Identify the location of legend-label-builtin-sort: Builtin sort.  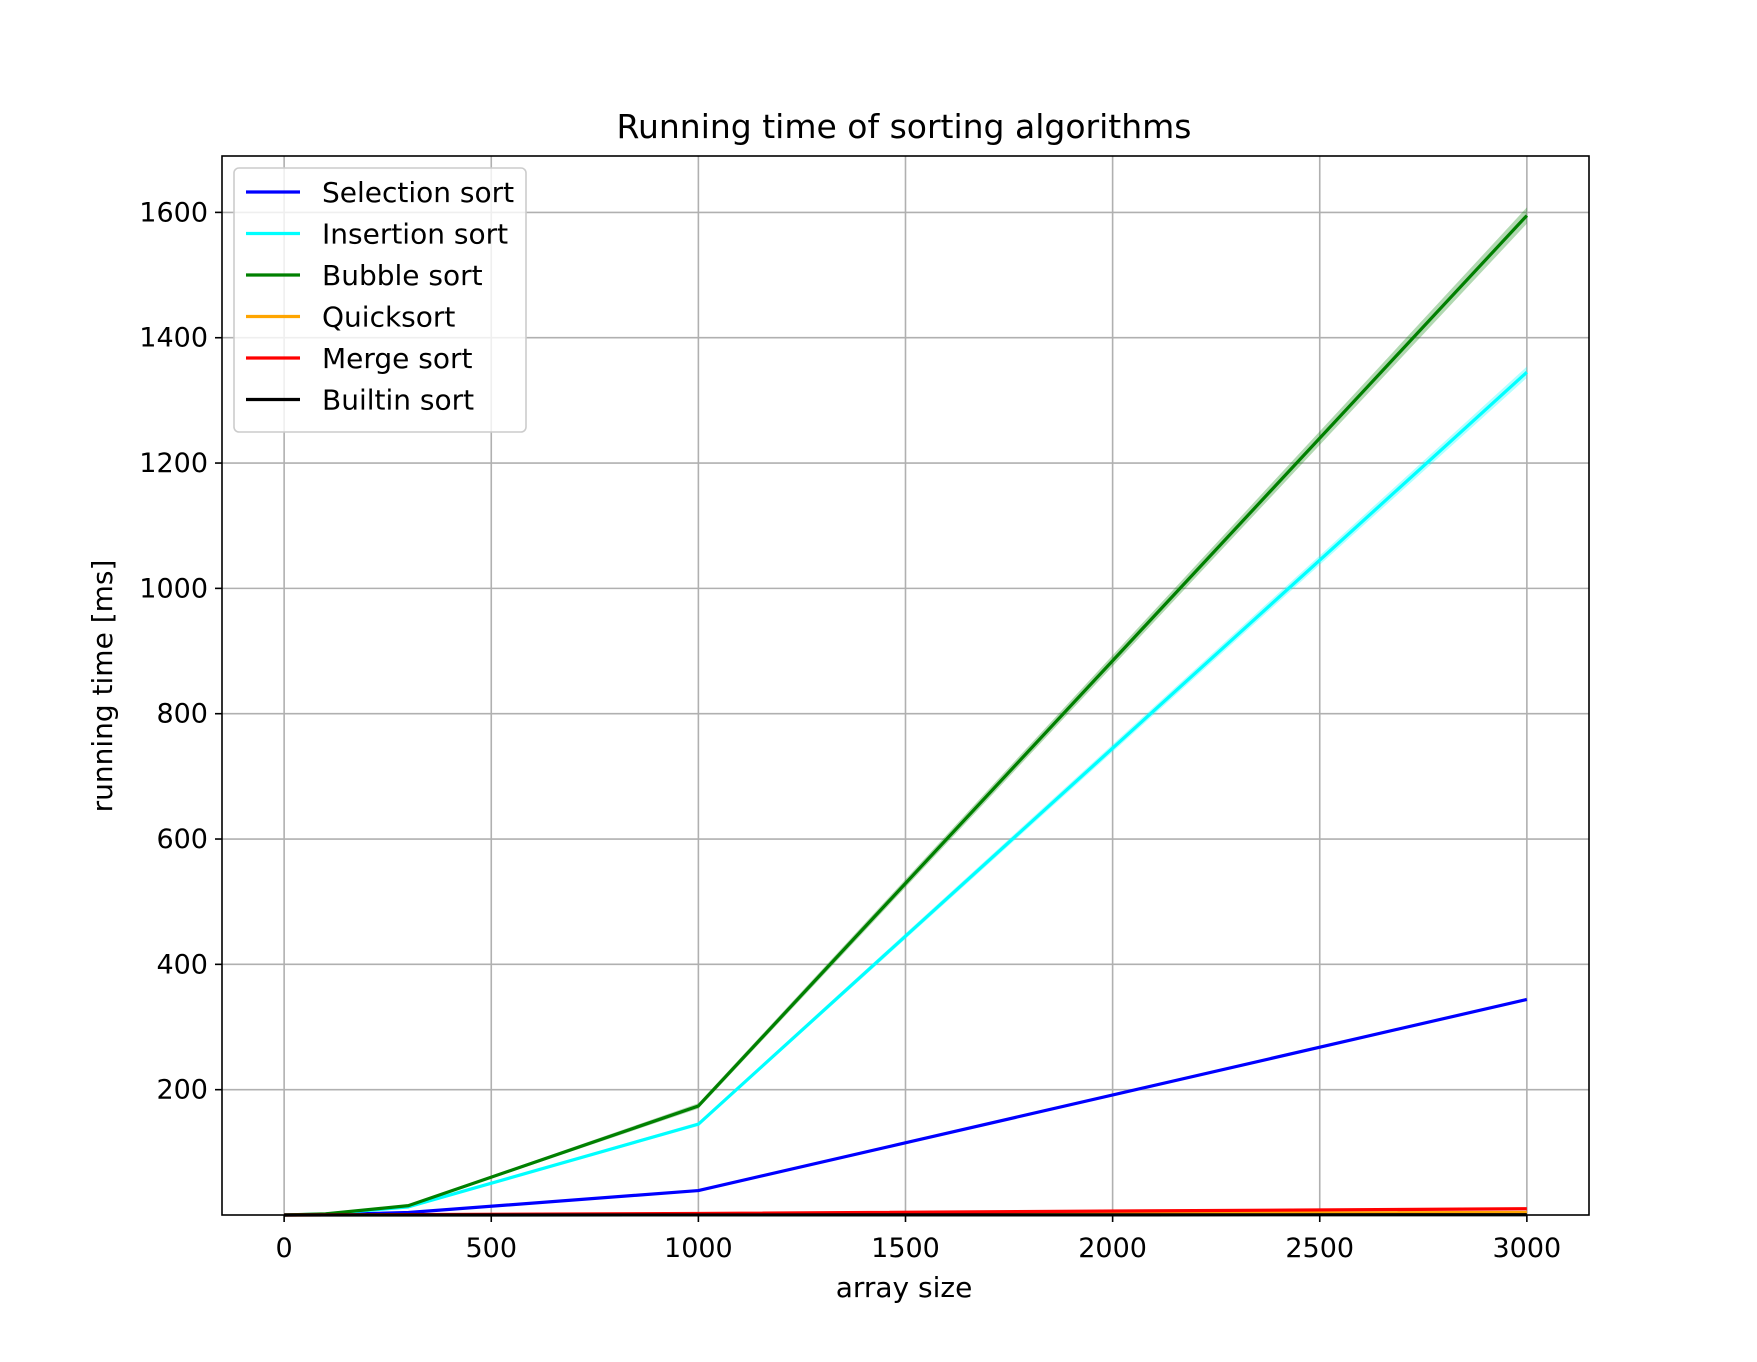
(398, 400).